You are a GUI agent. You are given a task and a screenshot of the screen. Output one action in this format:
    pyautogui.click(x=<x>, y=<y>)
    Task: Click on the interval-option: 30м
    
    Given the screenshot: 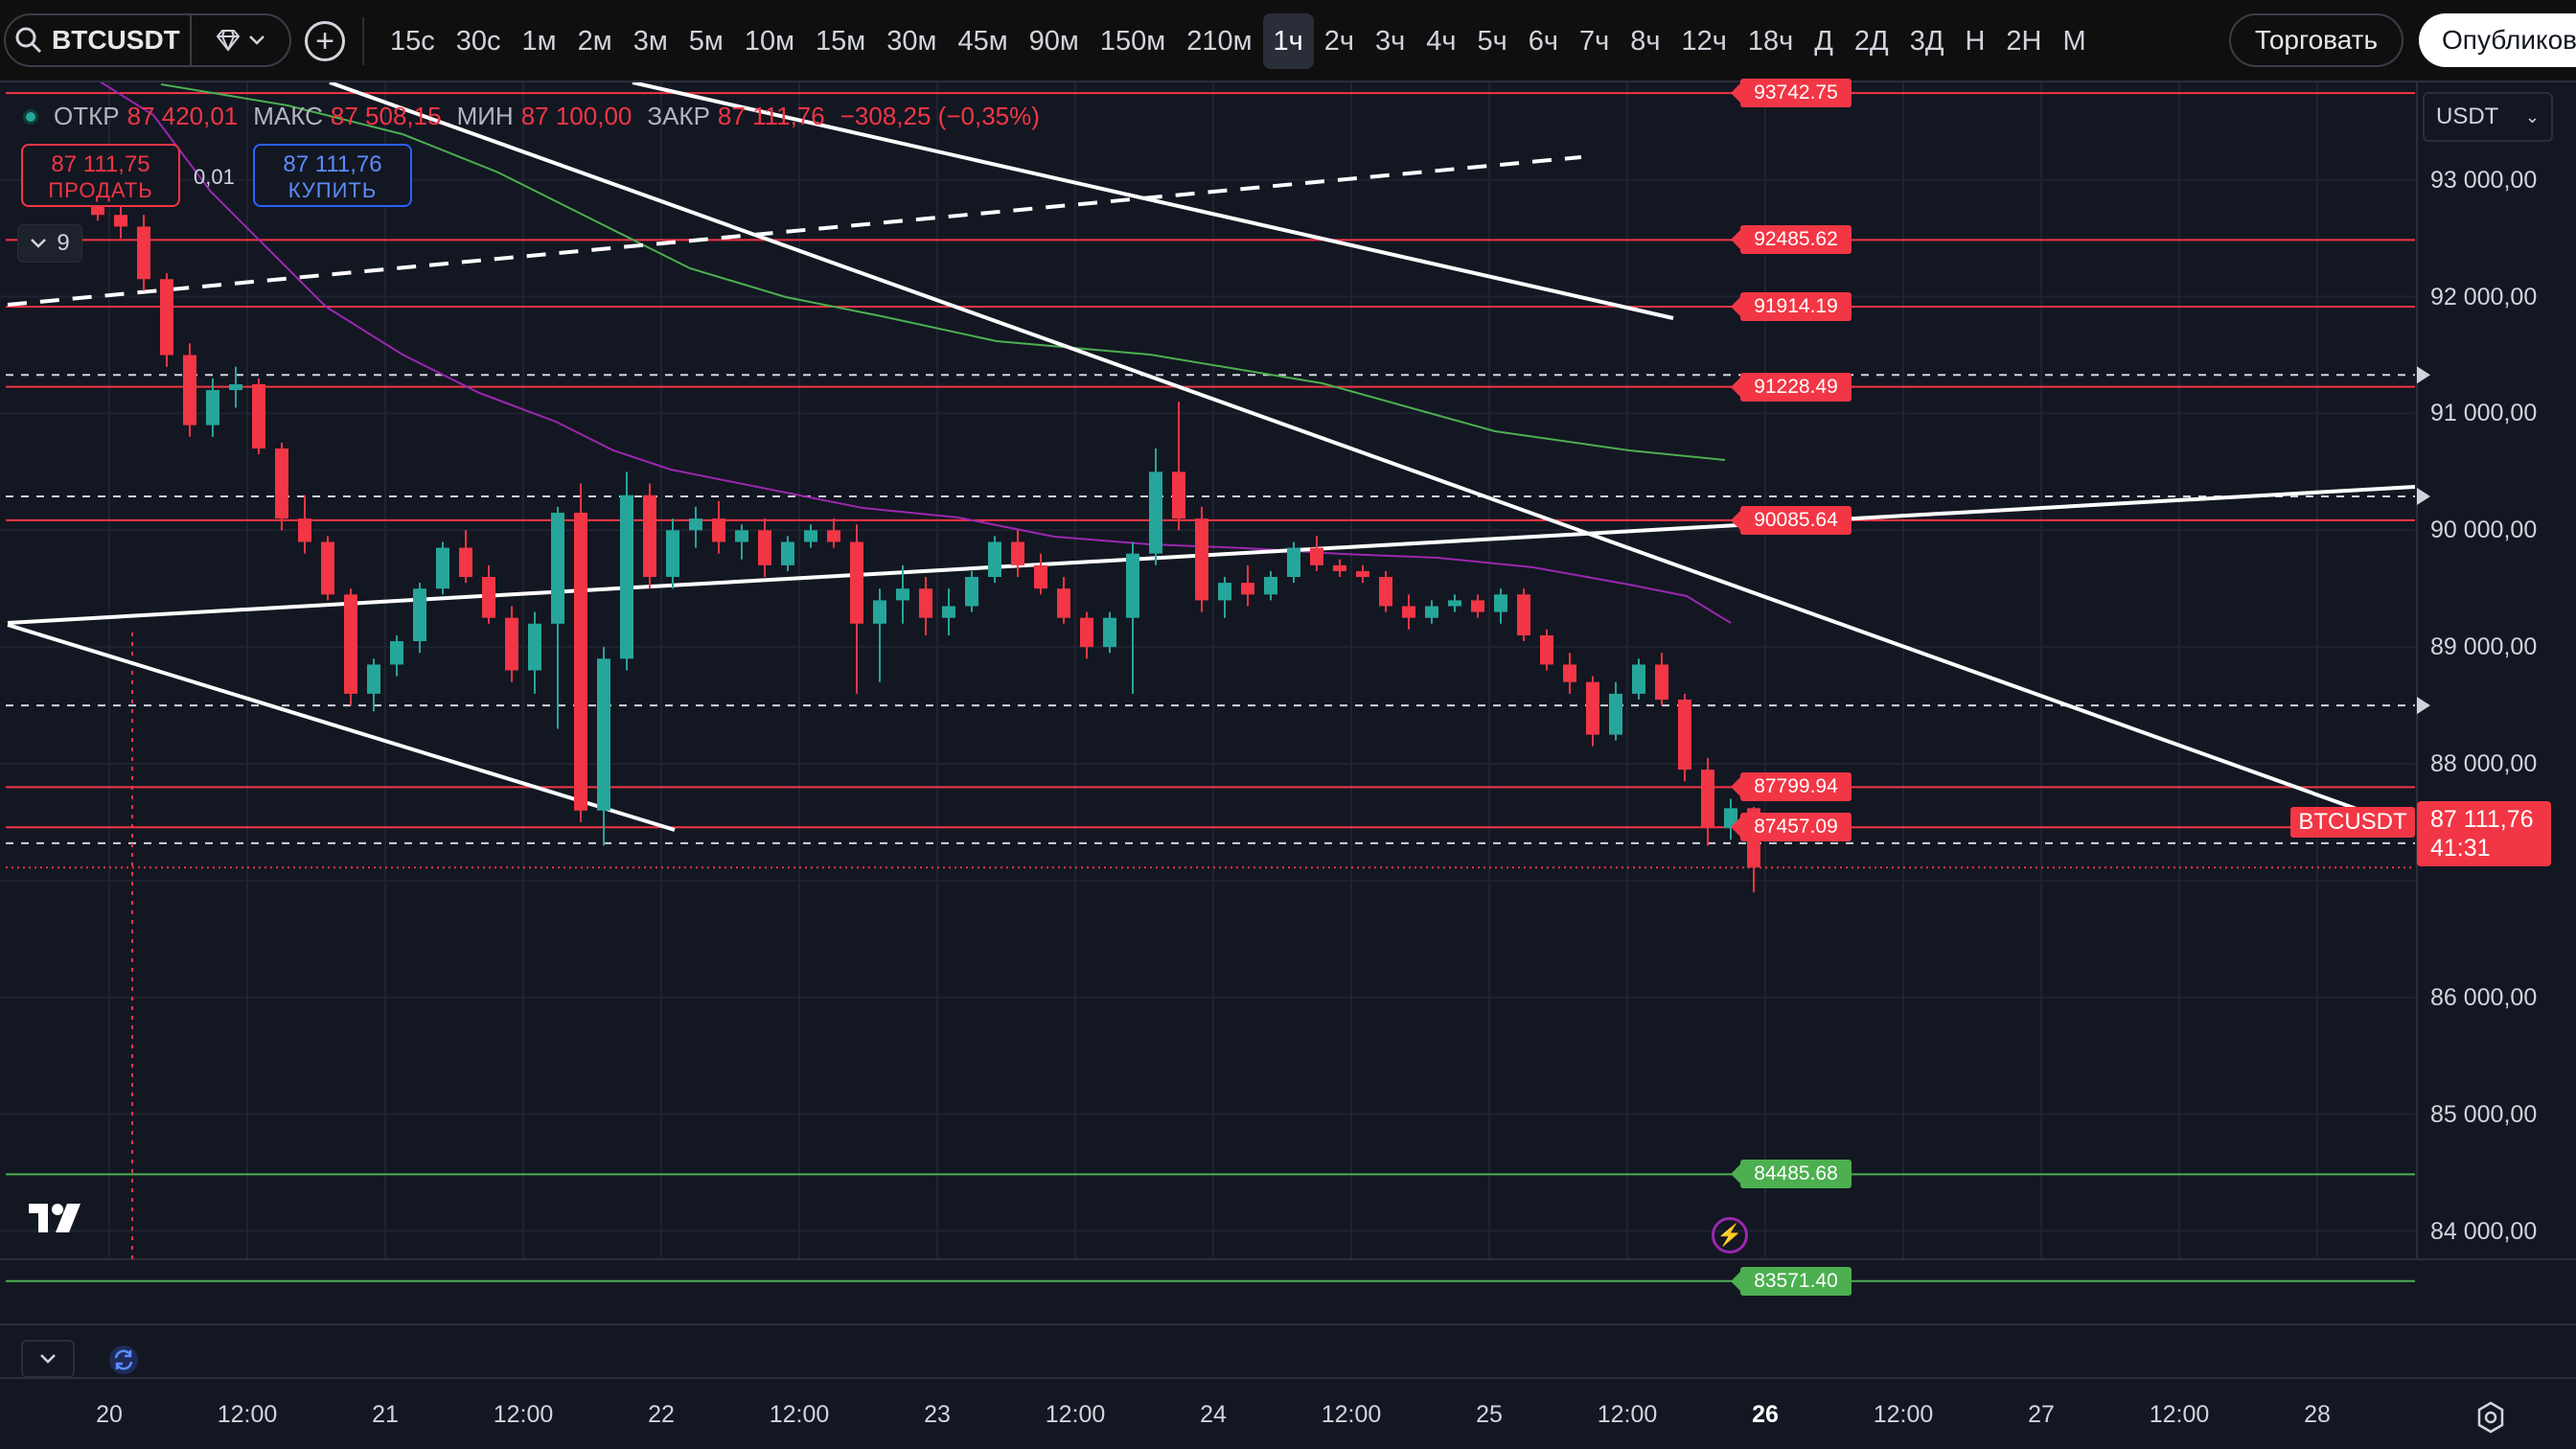 What is the action you would take?
    pyautogui.click(x=911, y=41)
    